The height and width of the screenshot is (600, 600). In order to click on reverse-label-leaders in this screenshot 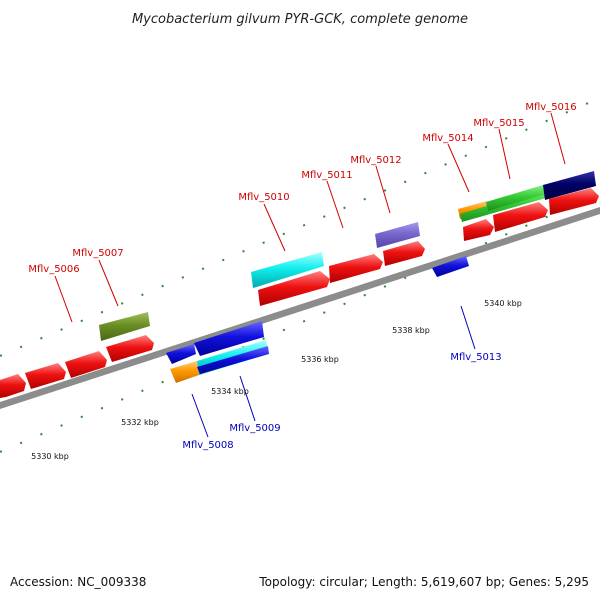, I will do `click(333, 371)`.